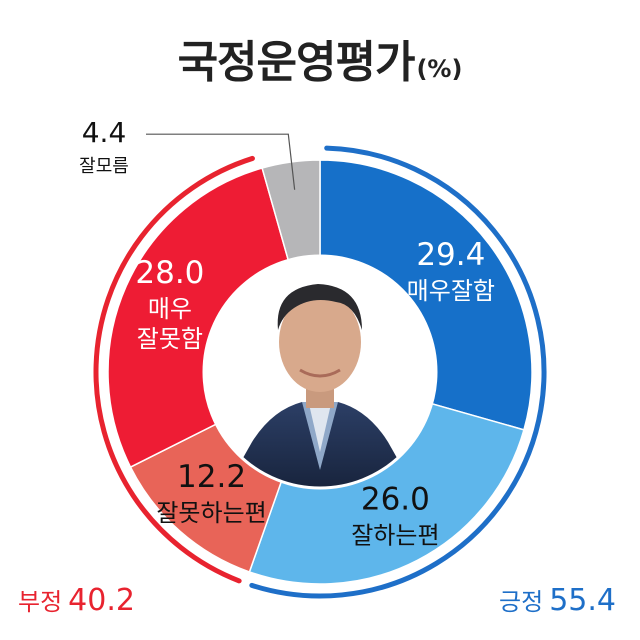 This screenshot has width=640, height=640. Describe the element at coordinates (104, 166) in the screenshot. I see `category-label-잘모름: 잘모름` at that location.